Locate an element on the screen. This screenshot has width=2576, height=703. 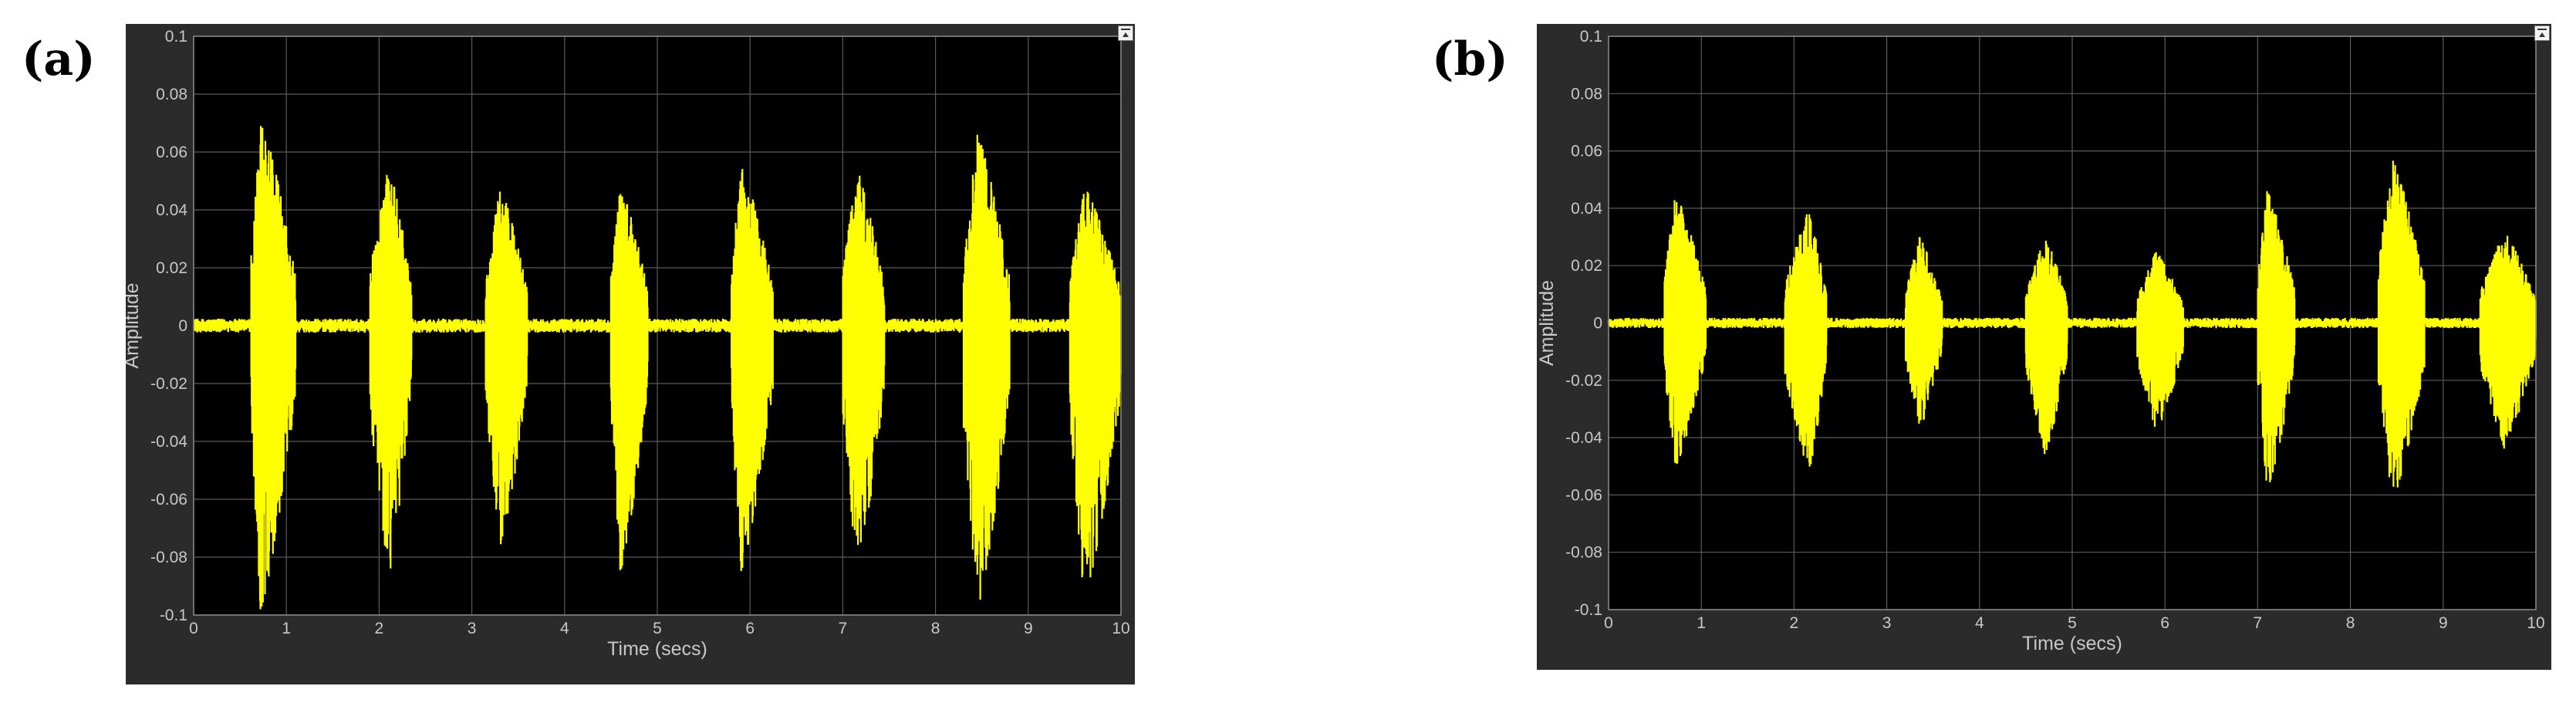
panel-label-b: (b) is located at coordinates (1470, 59).